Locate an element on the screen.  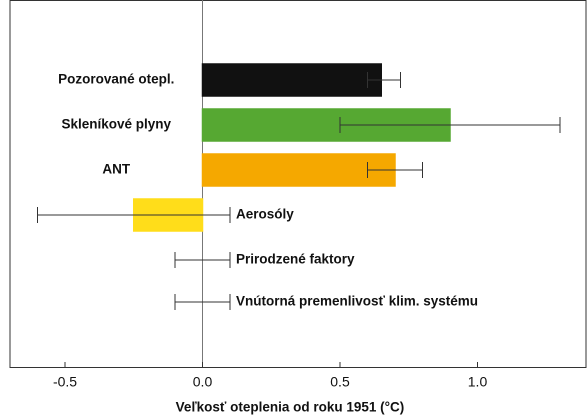
x-axis-title: Veľkosť oteplenia od roku 1951 (°C) is located at coordinates (290, 407).